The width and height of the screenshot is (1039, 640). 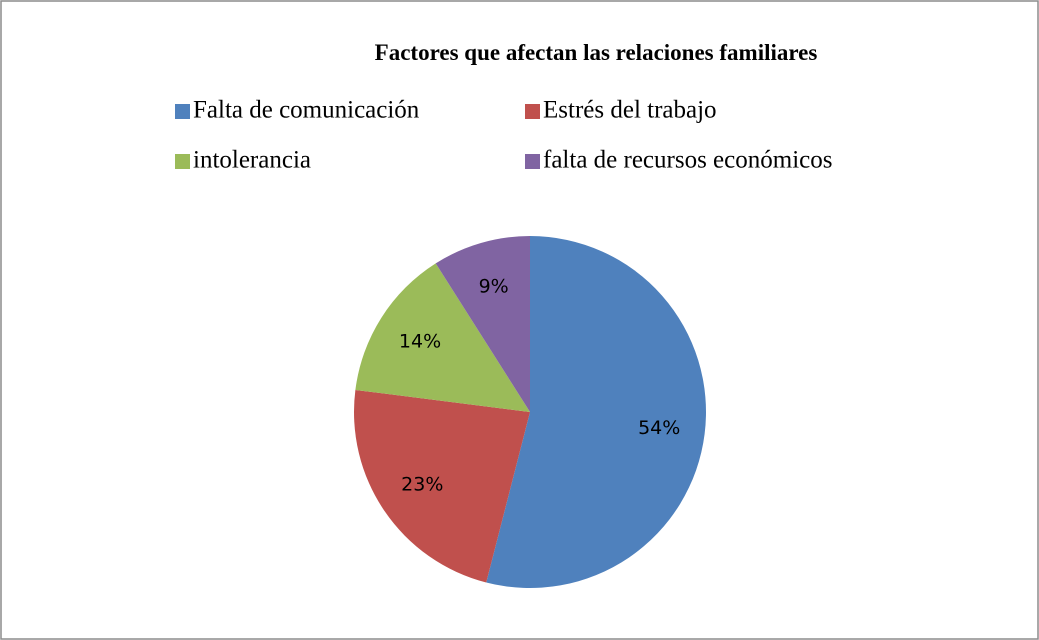 I want to click on data-label: 23%, so click(x=422, y=485).